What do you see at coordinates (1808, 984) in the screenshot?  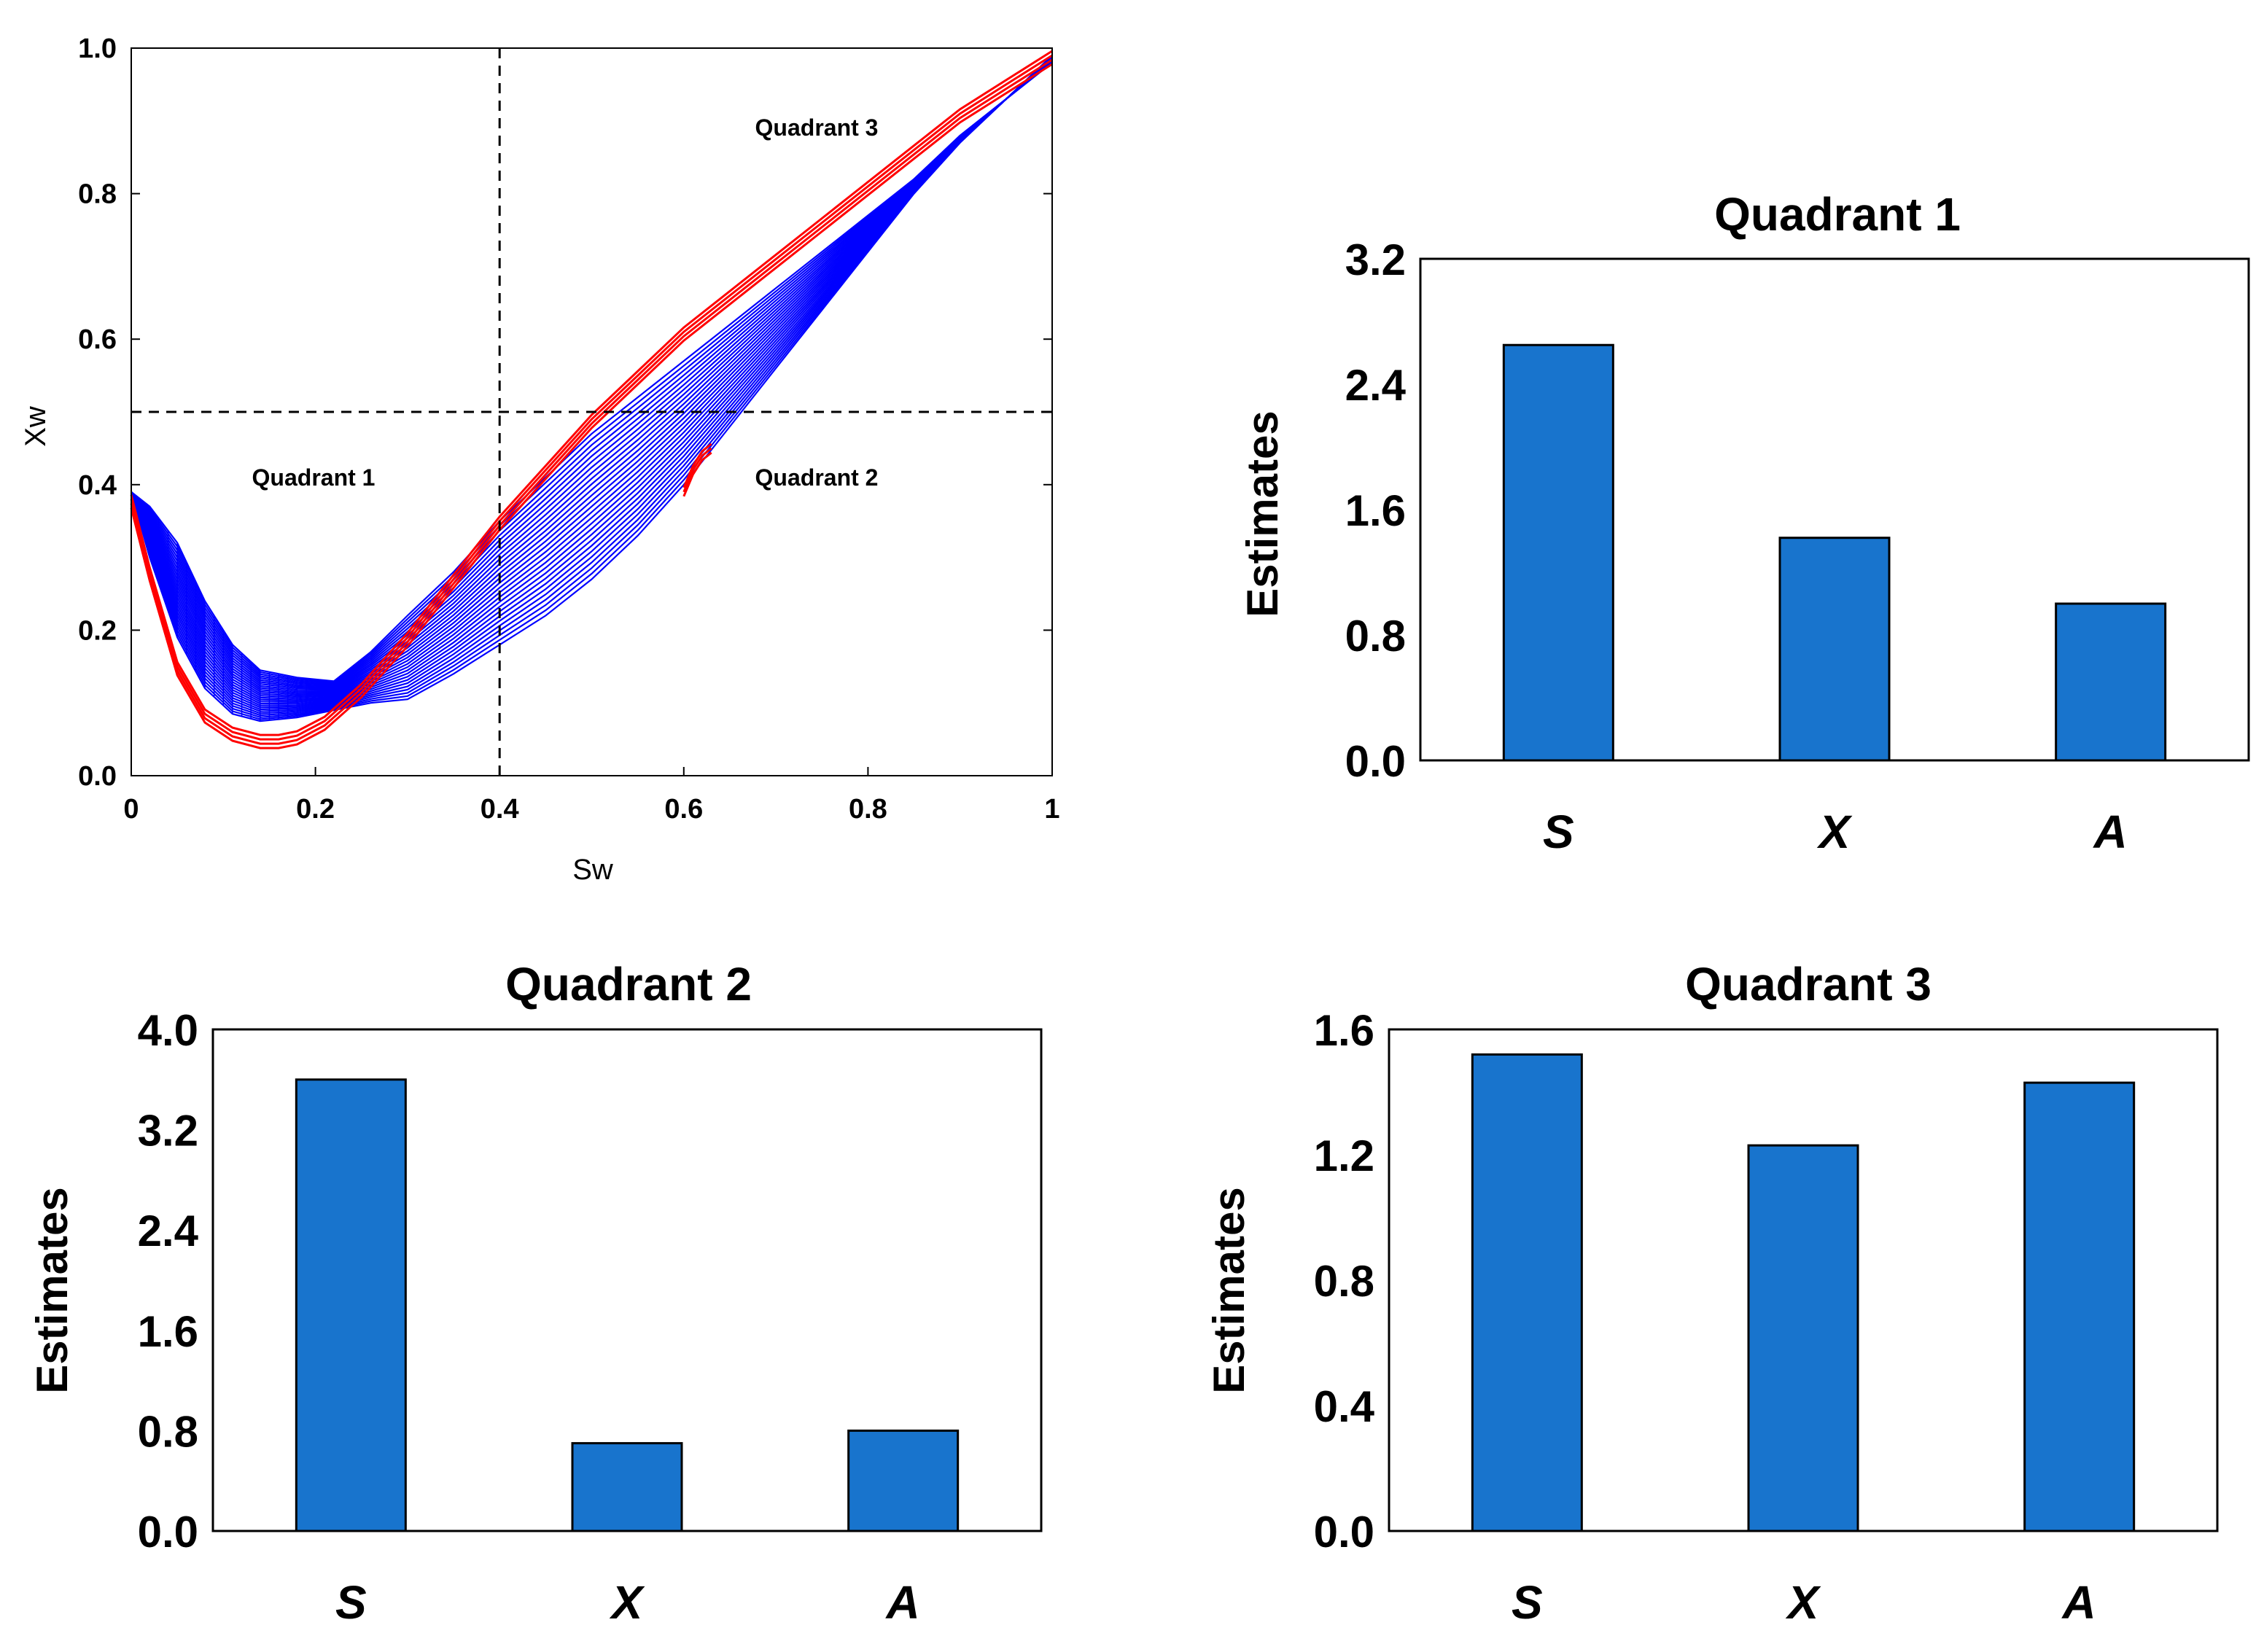 I see `quadrant-3-title: Quadrant 3` at bounding box center [1808, 984].